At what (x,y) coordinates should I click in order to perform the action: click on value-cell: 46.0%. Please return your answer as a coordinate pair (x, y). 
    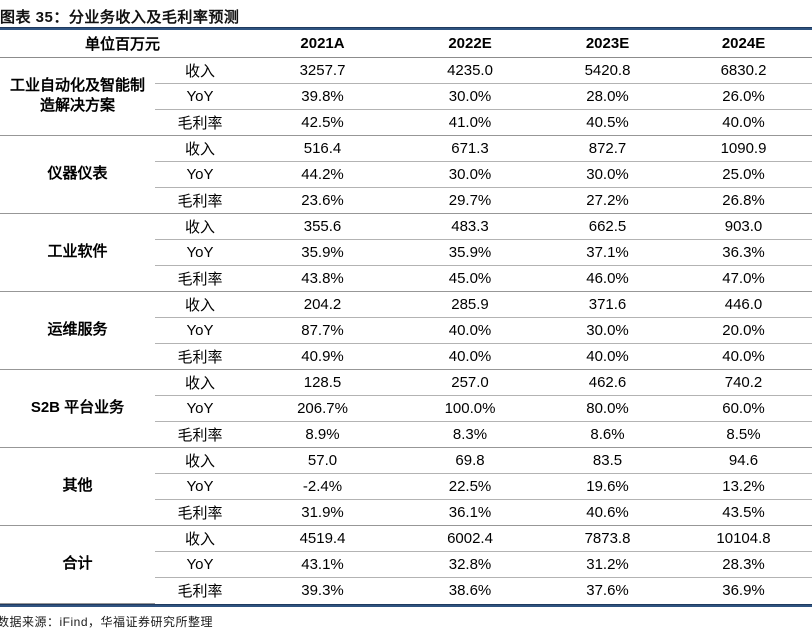
    Looking at the image, I should click on (608, 278).